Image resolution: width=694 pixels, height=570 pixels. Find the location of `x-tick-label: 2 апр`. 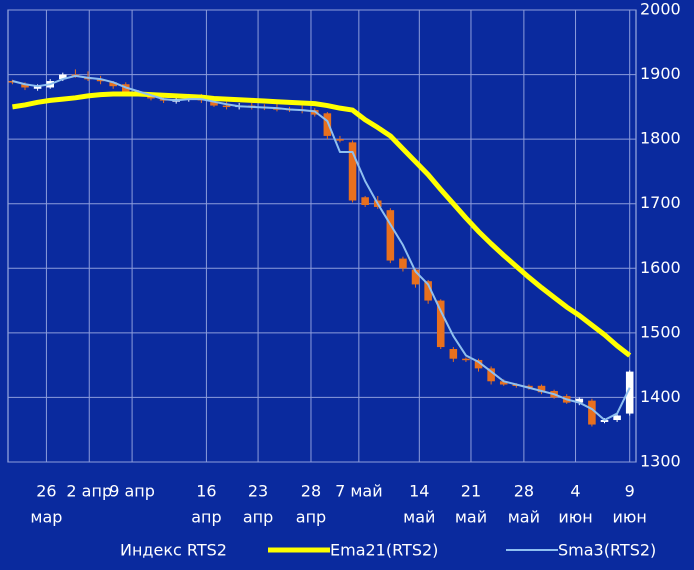

x-tick-label: 2 апр is located at coordinates (89, 491).